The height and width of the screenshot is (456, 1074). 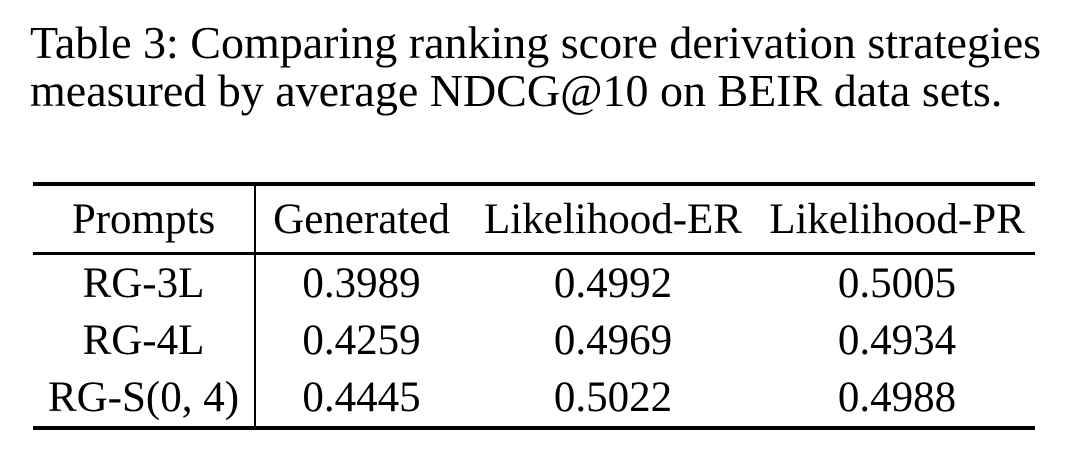 I want to click on cell-value: 0.4259, so click(x=361, y=340).